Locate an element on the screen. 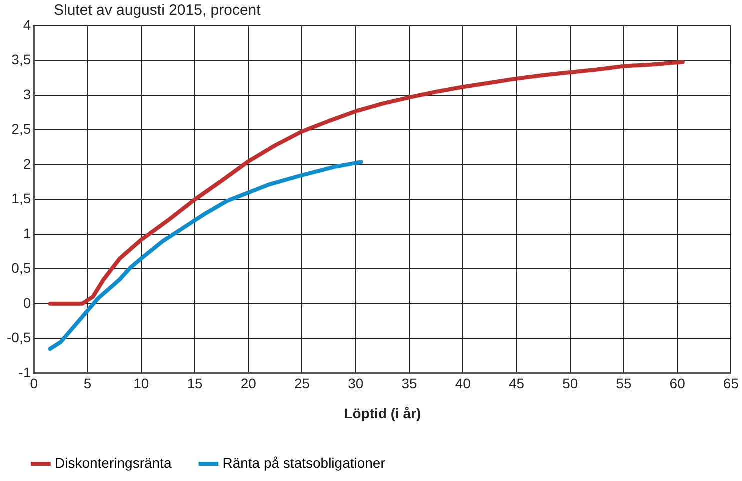 The height and width of the screenshot is (481, 742). y-tick-label: 1,5 is located at coordinates (22, 198).